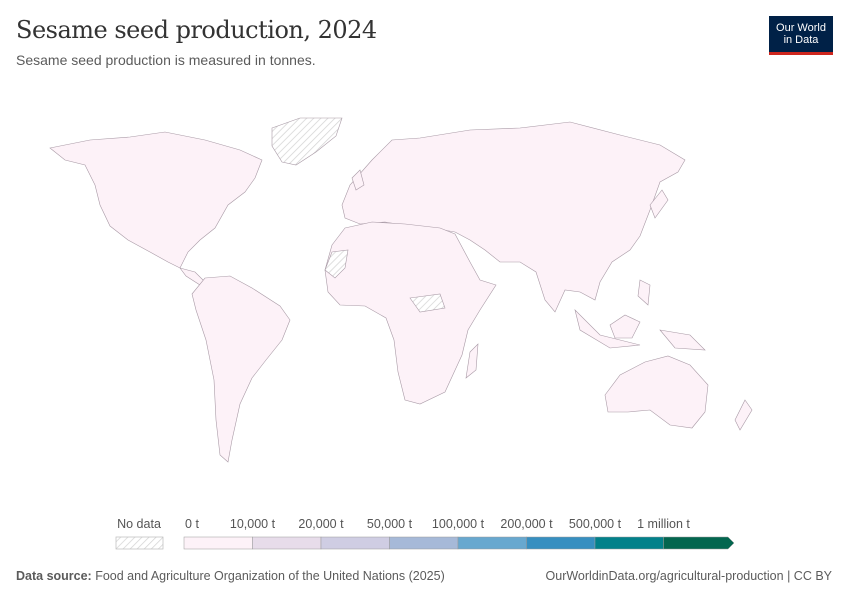 The height and width of the screenshot is (600, 850). What do you see at coordinates (663, 524) in the screenshot?
I see `legend-tick-label: 1 million t` at bounding box center [663, 524].